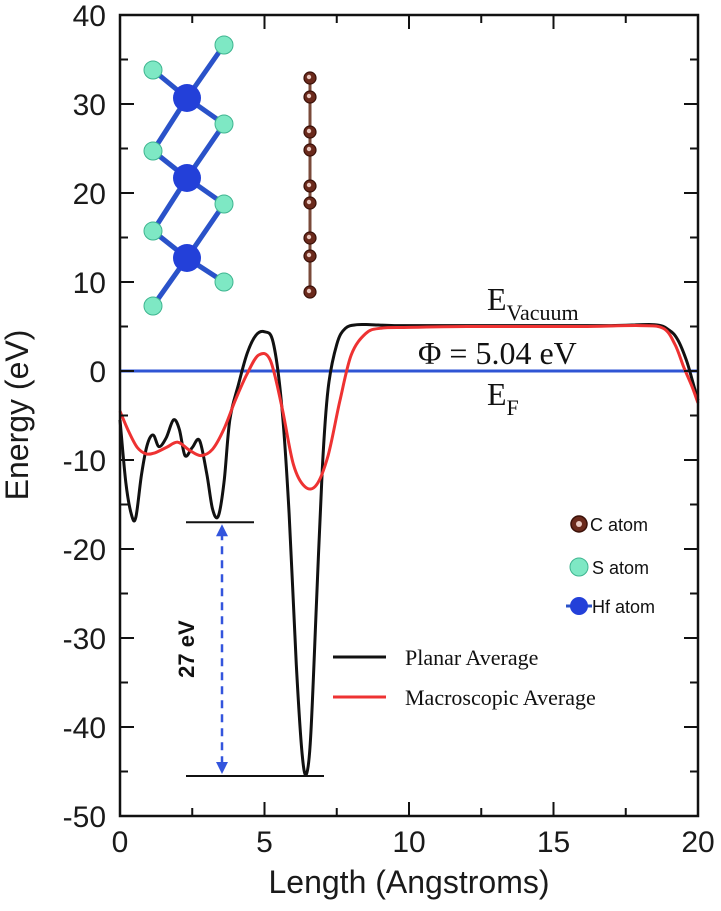  What do you see at coordinates (697, 842) in the screenshot?
I see `x-tick-label: 20` at bounding box center [697, 842].